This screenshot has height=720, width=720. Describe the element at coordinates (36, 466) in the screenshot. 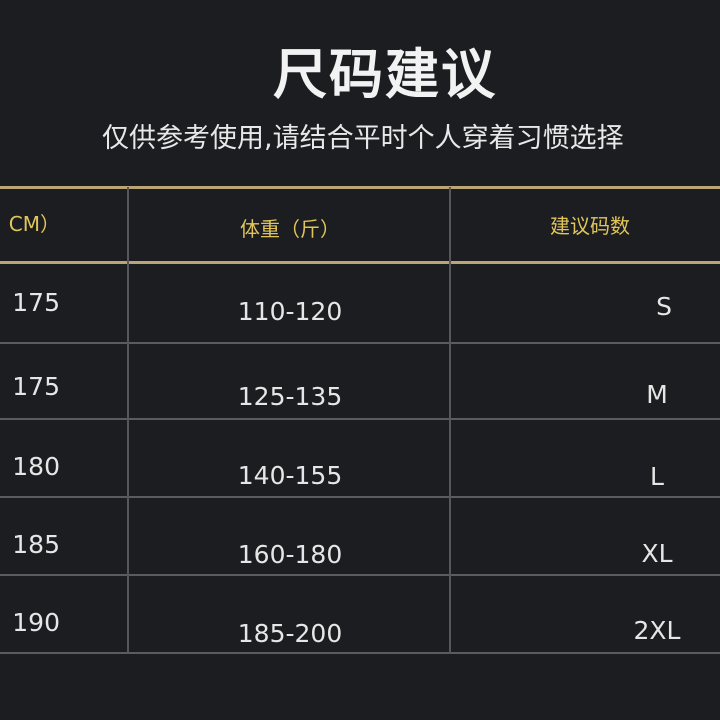

I see `height-cell: 180` at that location.